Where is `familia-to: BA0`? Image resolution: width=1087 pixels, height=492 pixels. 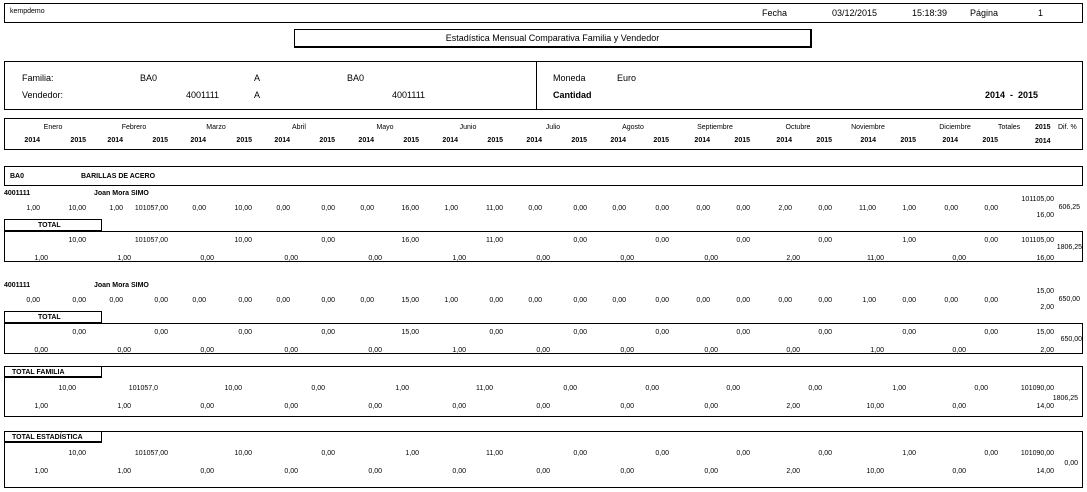 familia-to: BA0 is located at coordinates (356, 78).